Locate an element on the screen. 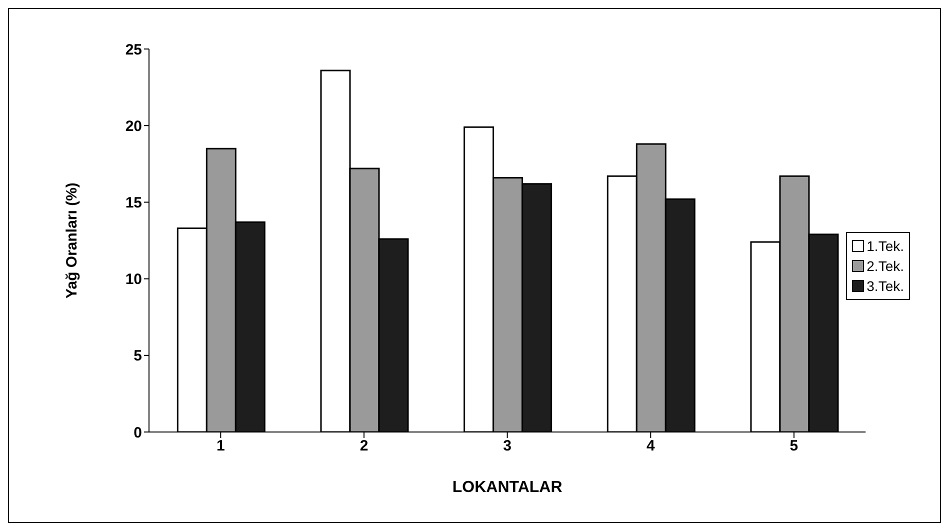 This screenshot has width=949, height=531. y-tick-label: 0 is located at coordinates (138, 433).